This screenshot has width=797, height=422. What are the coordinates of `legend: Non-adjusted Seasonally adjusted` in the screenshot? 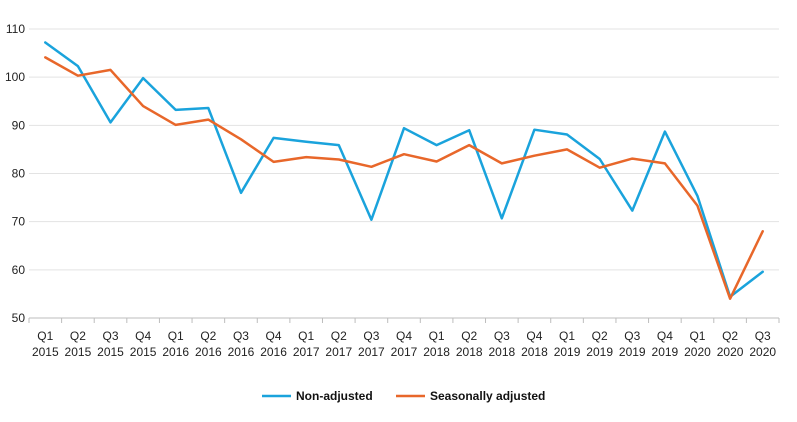 It's located at (403, 396).